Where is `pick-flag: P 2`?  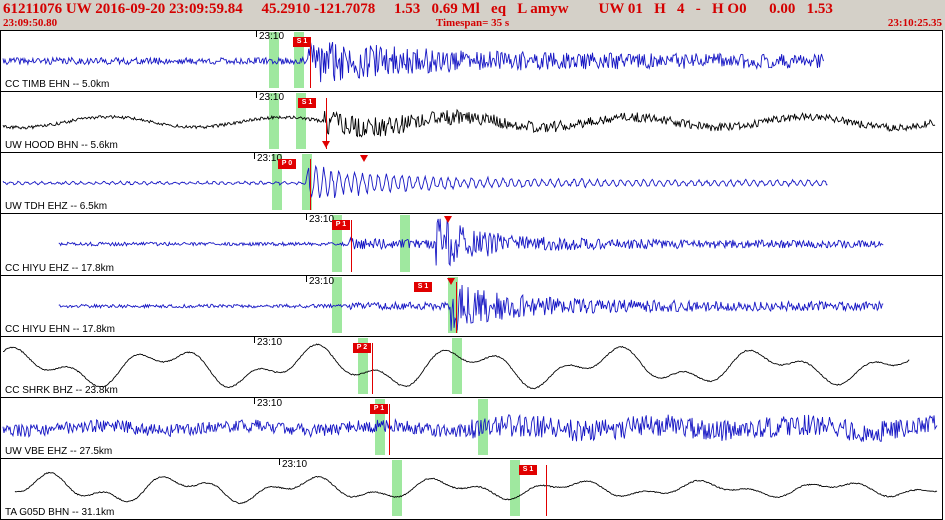 pick-flag: P 2 is located at coordinates (362, 347).